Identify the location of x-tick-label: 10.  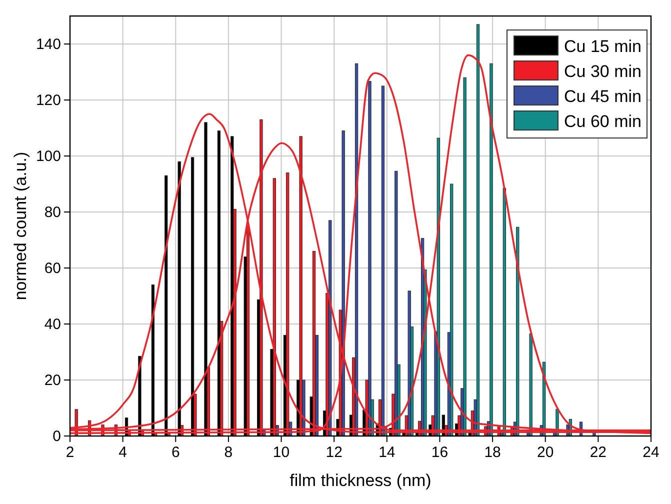
(281, 452).